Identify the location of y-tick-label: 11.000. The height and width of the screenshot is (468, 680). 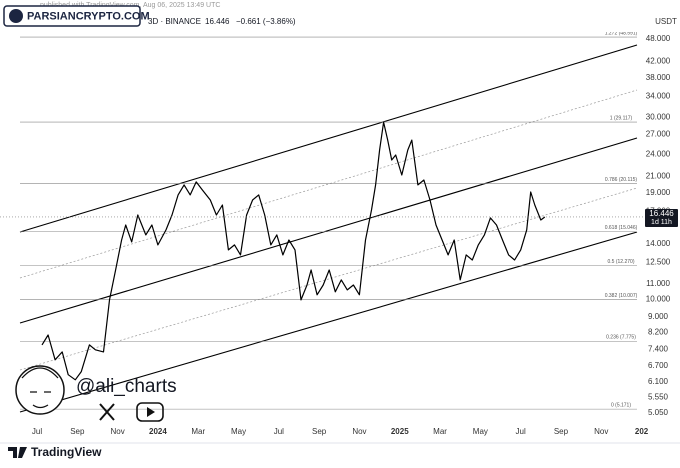
(658, 283).